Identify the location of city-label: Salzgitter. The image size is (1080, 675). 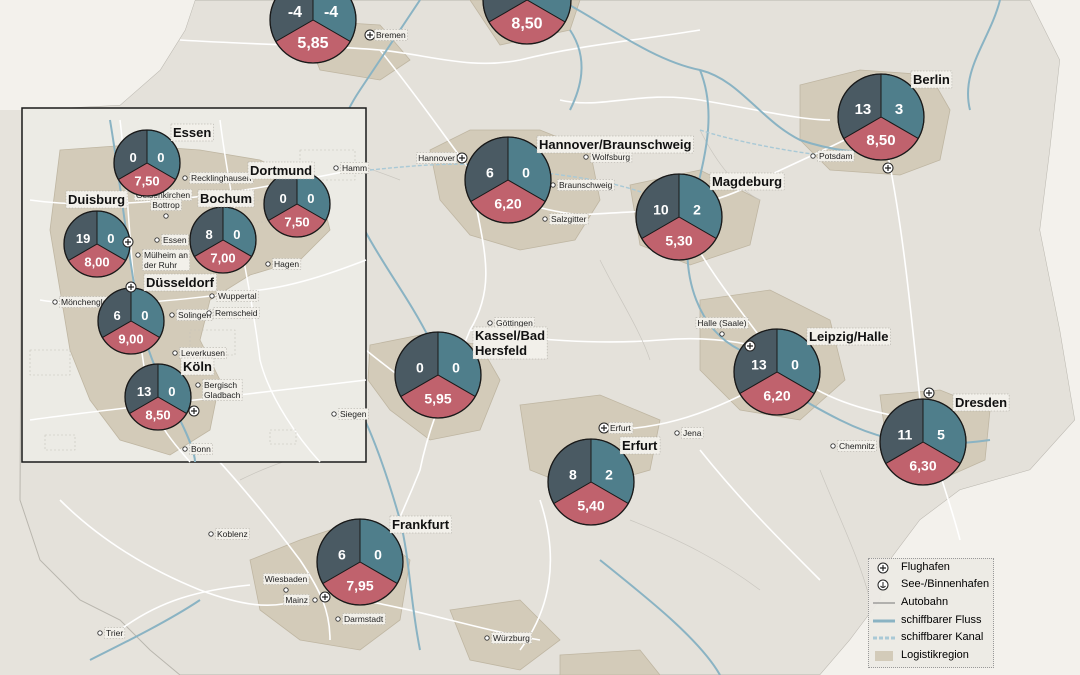
(569, 219).